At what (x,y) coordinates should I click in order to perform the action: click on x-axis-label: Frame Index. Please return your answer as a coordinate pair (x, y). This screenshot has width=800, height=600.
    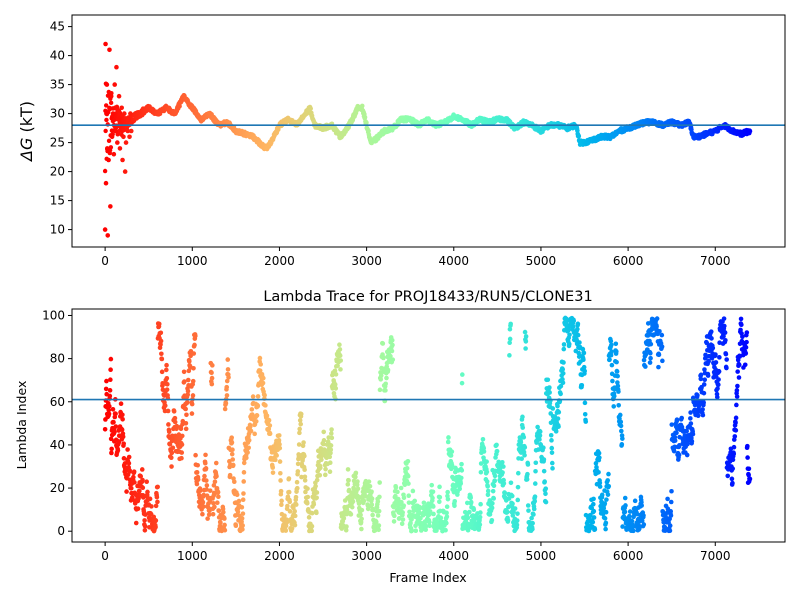
    Looking at the image, I should click on (427, 577).